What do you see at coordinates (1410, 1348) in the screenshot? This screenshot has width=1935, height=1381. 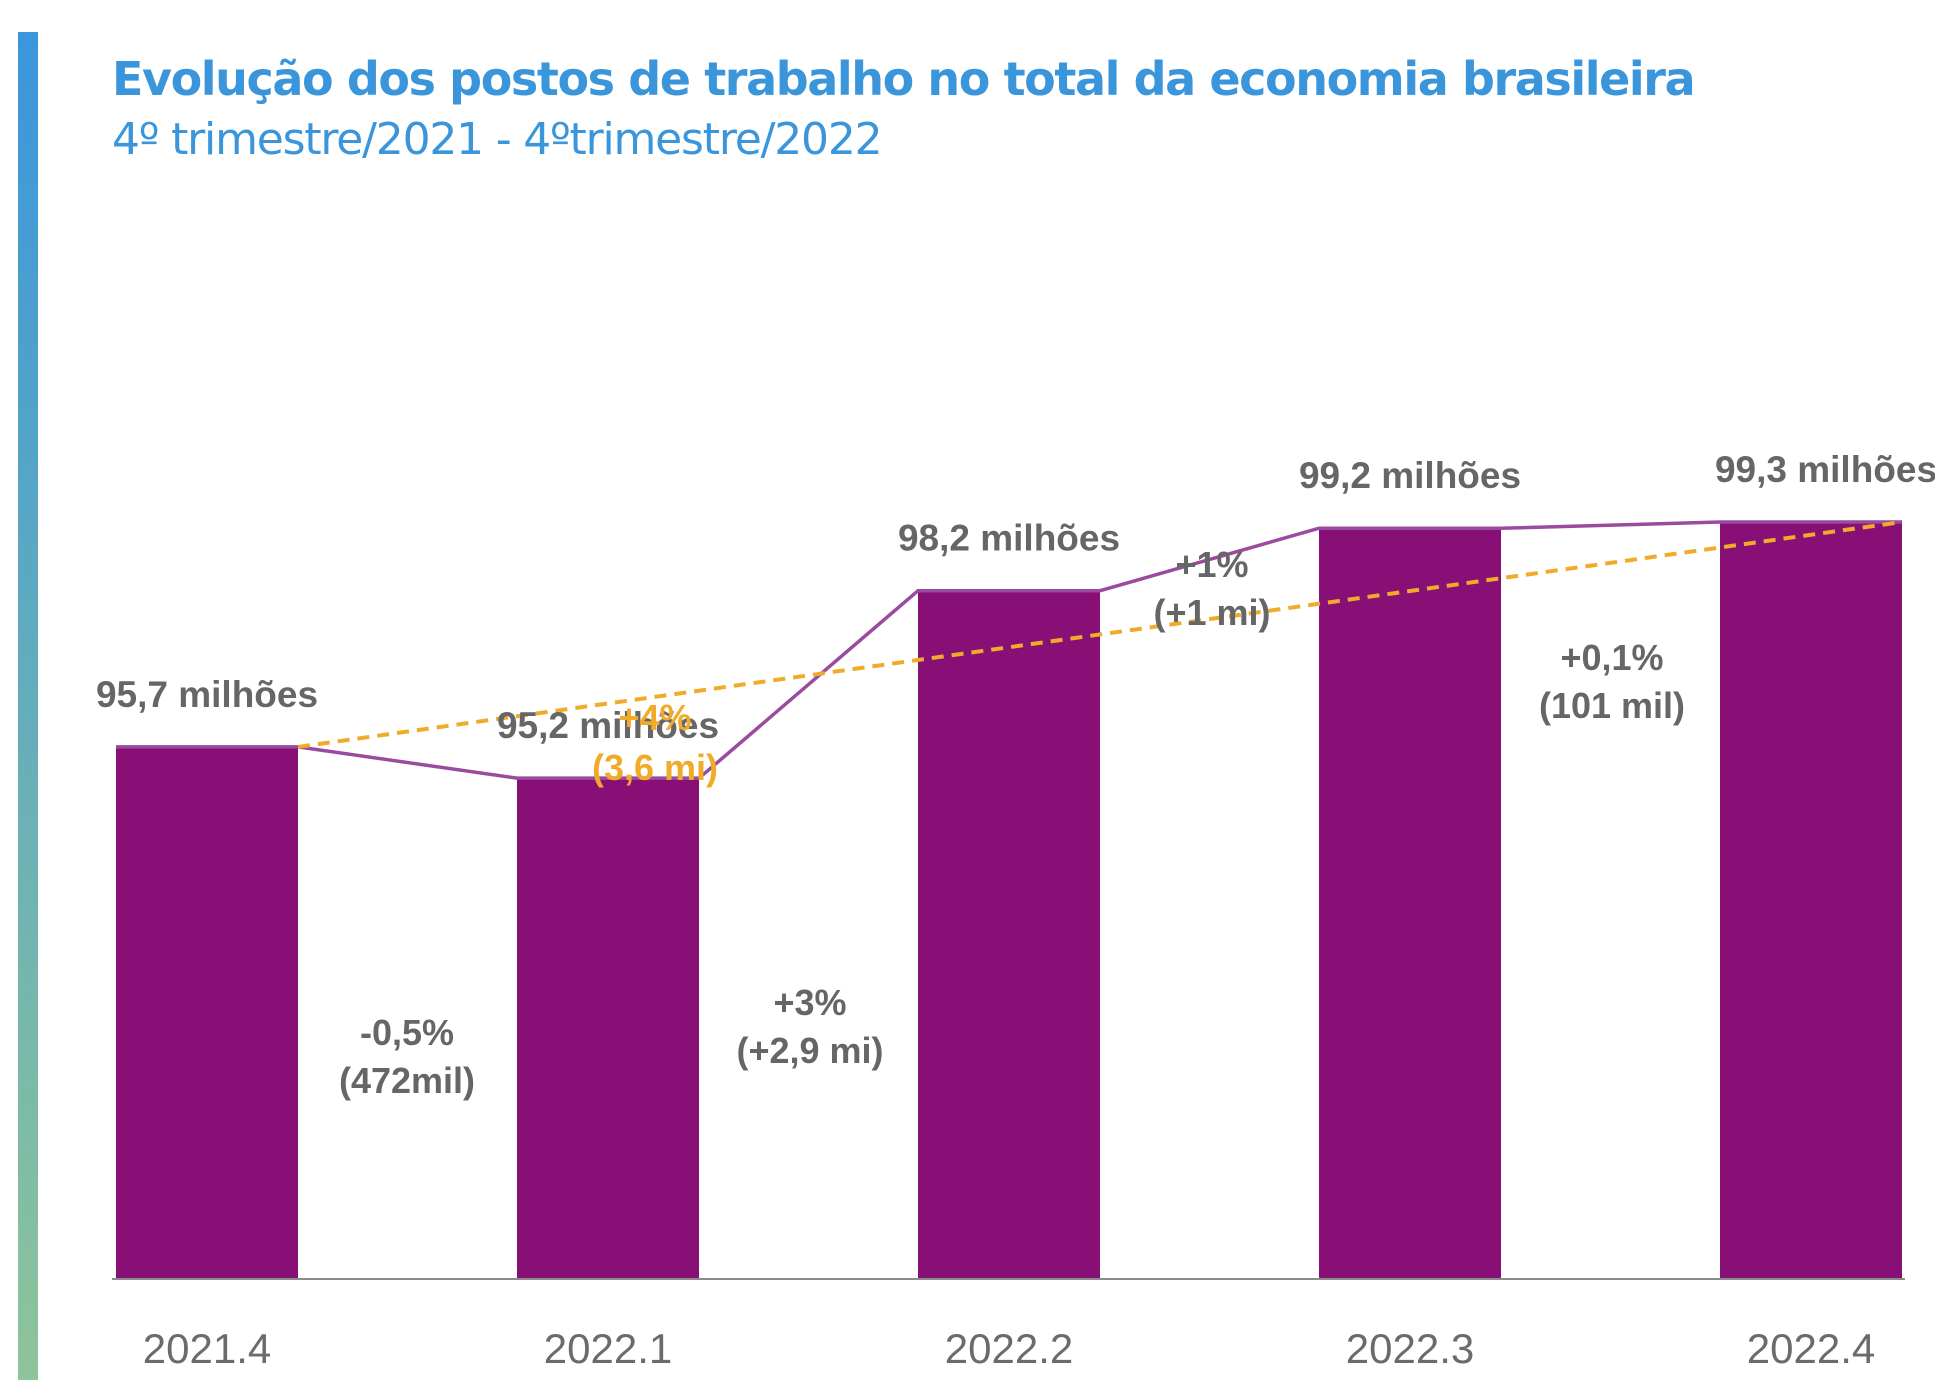 I see `x-tick-2022.3: 2022.3` at bounding box center [1410, 1348].